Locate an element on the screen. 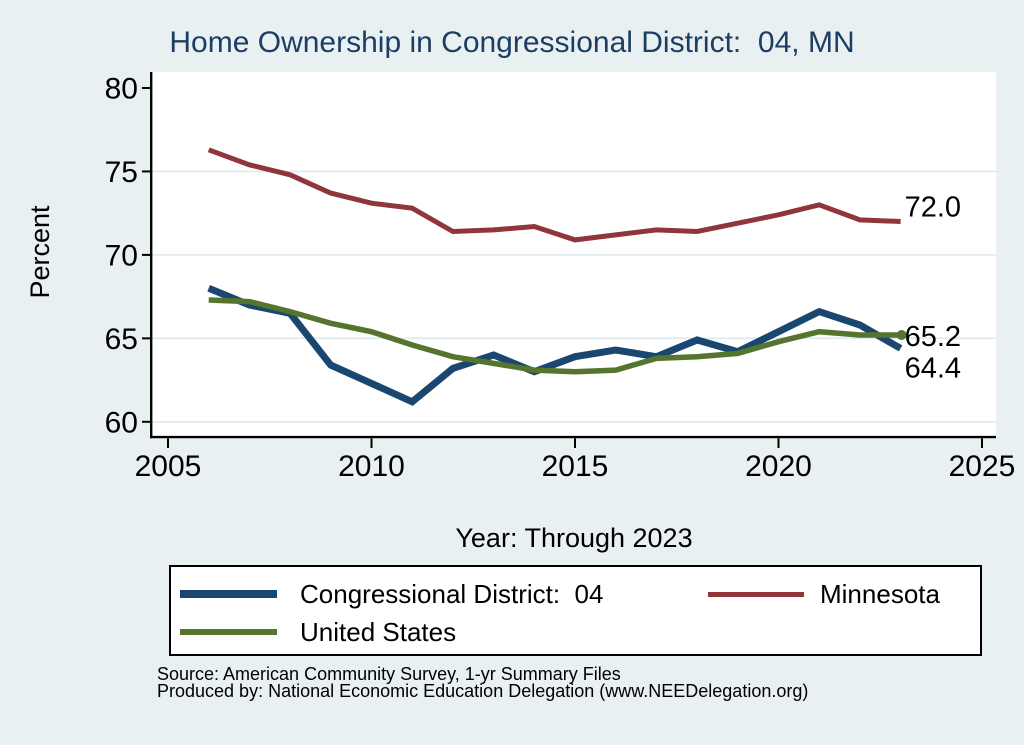  y-tick-label-65: 65 is located at coordinates (121, 339).